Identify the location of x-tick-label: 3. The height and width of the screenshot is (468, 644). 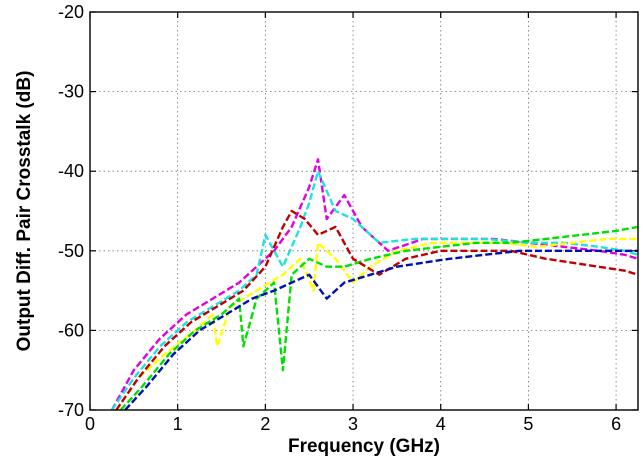
(353, 424).